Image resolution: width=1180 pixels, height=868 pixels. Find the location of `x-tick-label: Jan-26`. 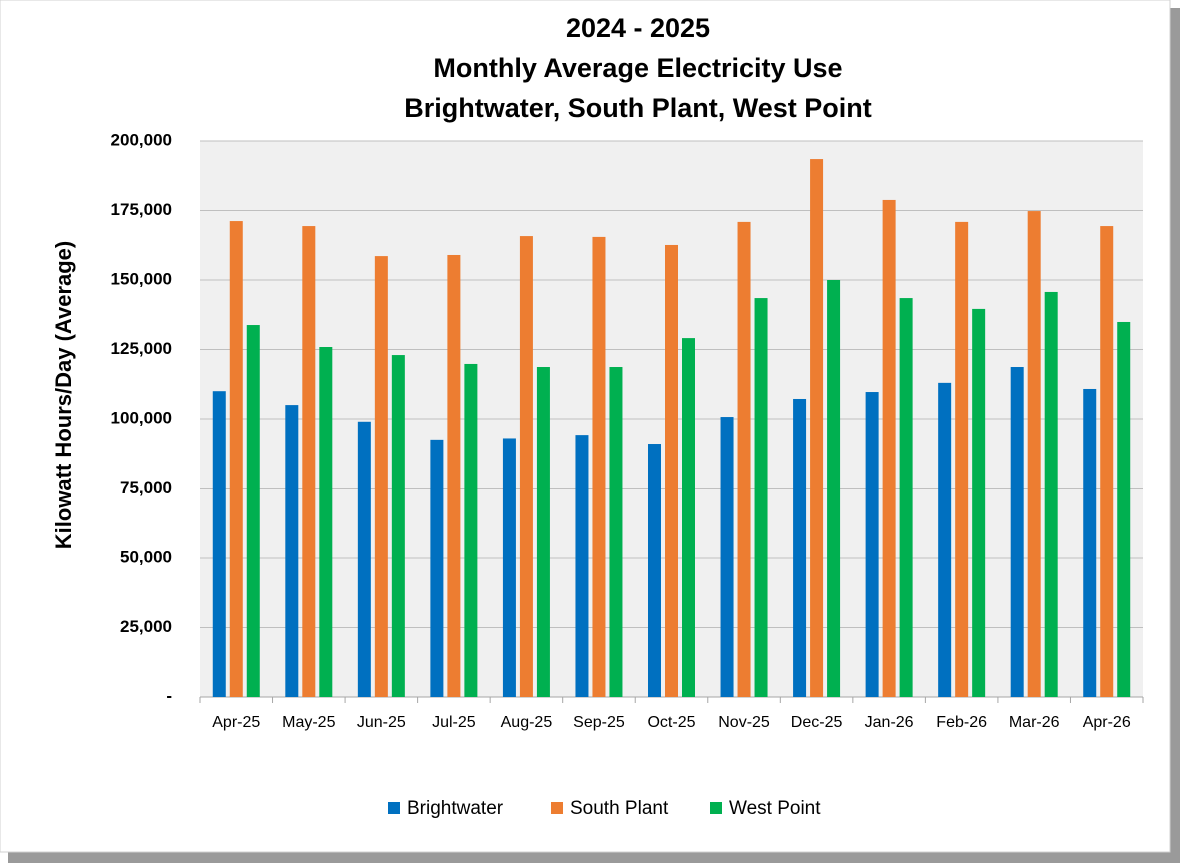

x-tick-label: Jan-26 is located at coordinates (889, 722).